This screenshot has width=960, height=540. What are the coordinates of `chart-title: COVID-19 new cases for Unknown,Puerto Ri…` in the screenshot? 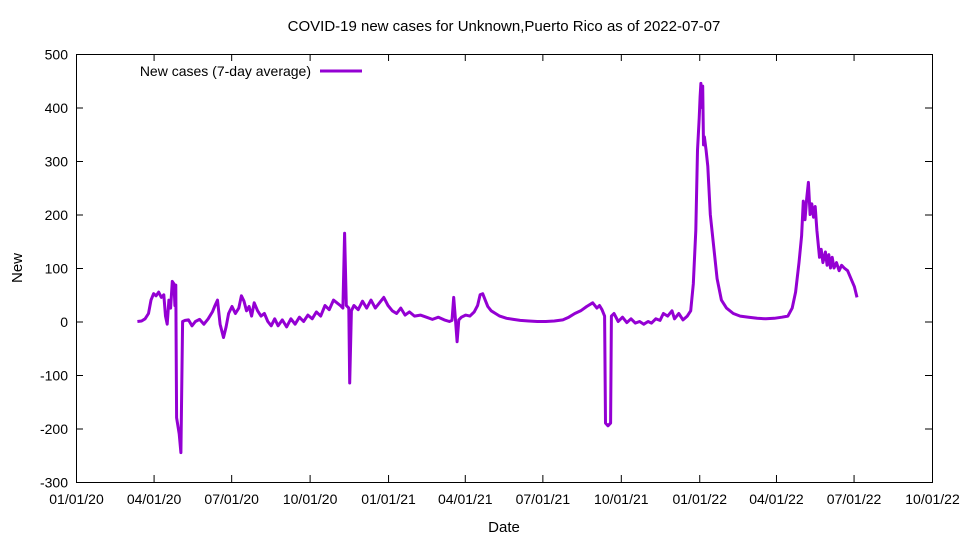 It's located at (504, 26).